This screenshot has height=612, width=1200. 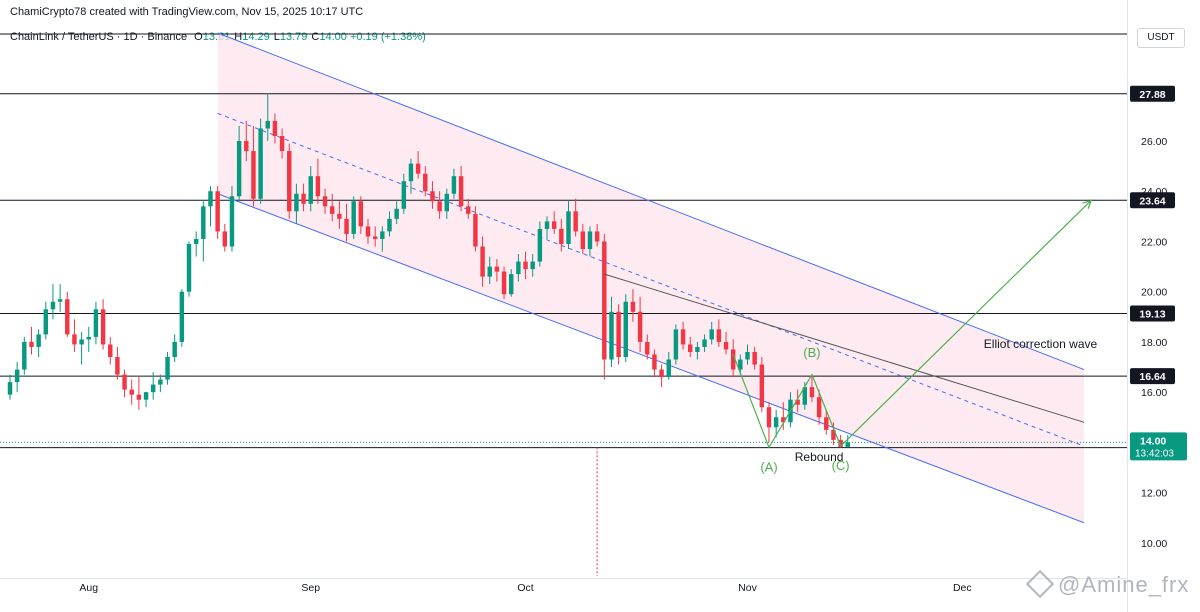 I want to click on last-price-text: 14.00, so click(x=1153, y=441).